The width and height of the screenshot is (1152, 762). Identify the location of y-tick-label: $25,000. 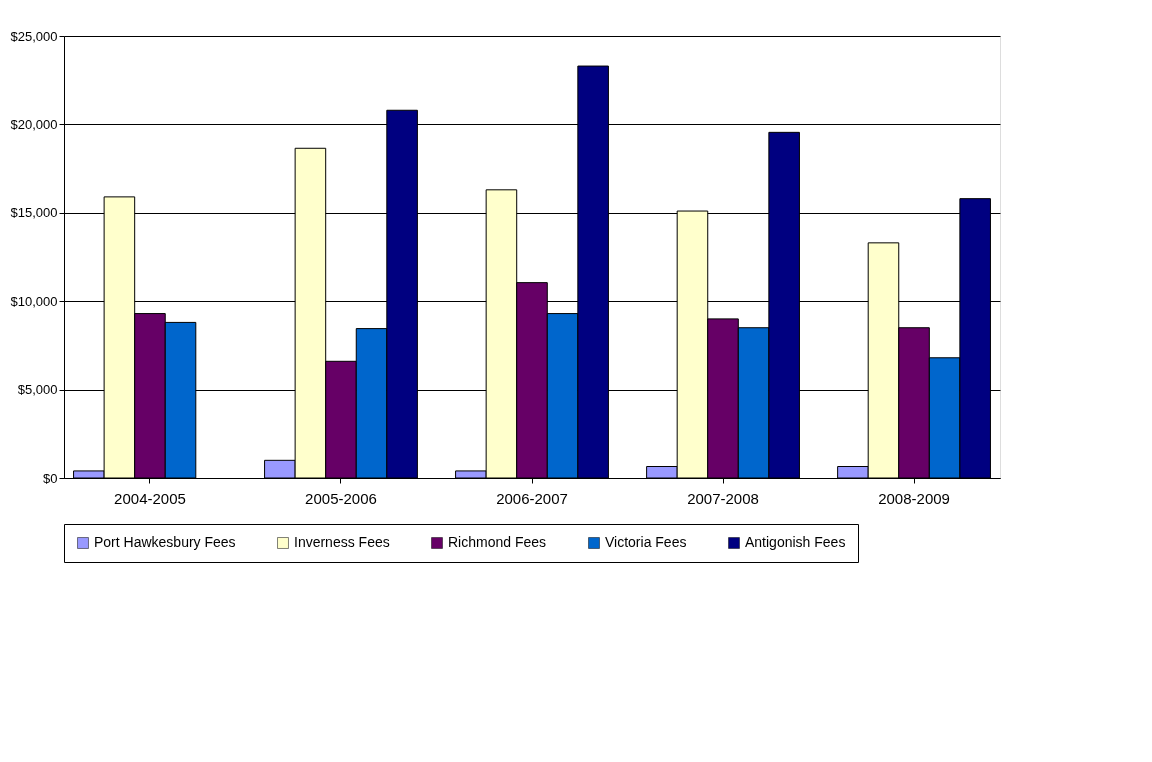
(34, 36).